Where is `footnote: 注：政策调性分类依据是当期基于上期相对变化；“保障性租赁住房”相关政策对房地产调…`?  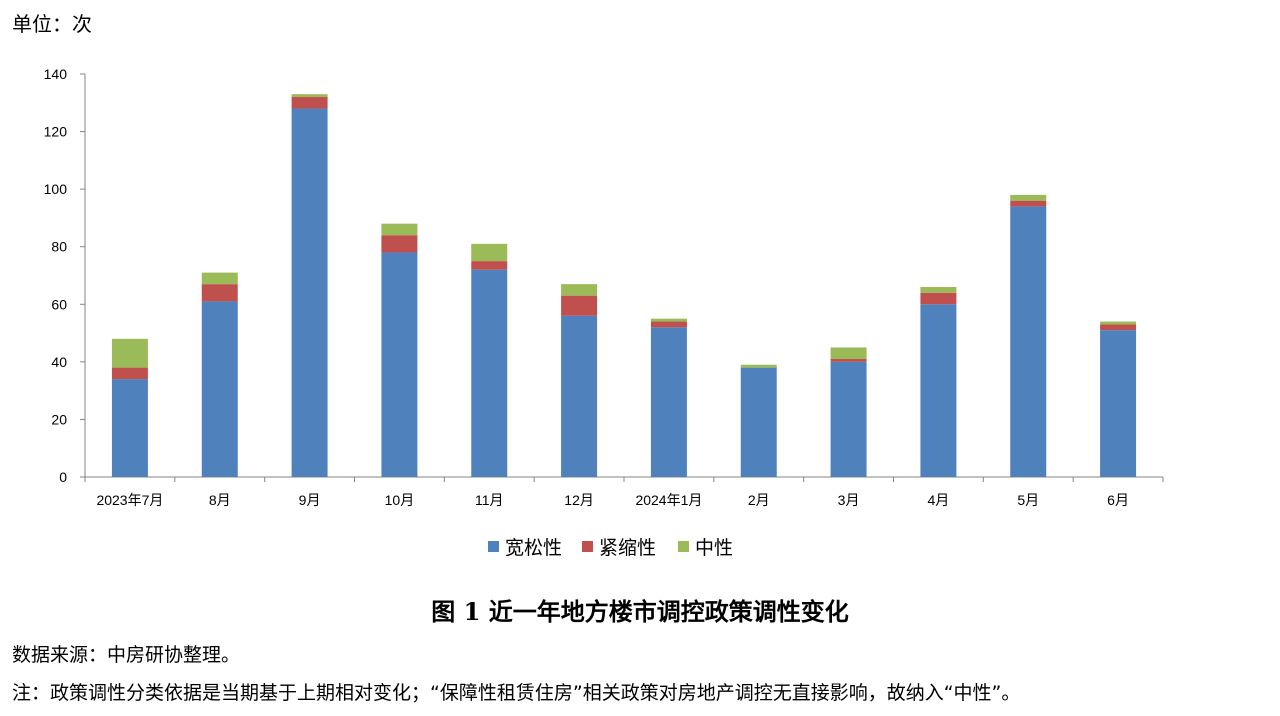
footnote: 注：政策调性分类依据是当期基于上期相对变化；“保障性租赁住房”相关政策对房地产调… is located at coordinates (516, 693).